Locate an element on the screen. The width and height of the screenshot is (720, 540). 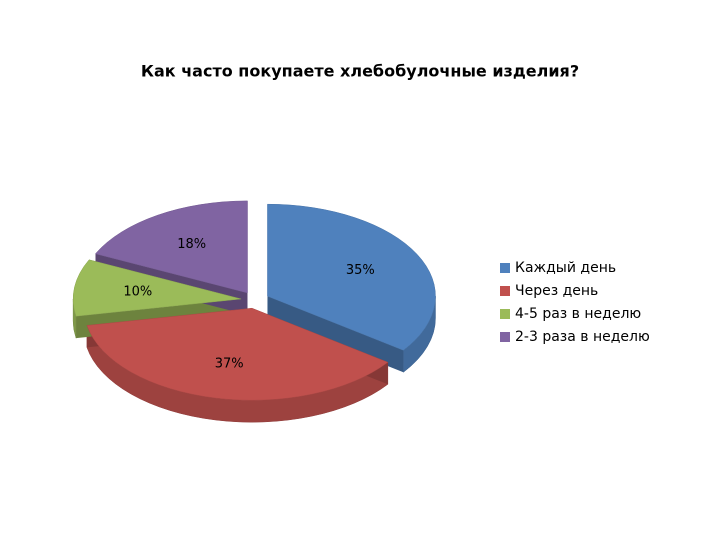
data-label: 10% is located at coordinates (137, 291).